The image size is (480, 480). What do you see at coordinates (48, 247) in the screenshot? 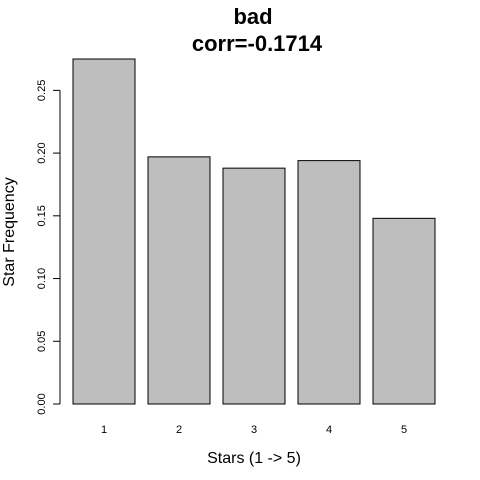
I see `y-axis: 0.00 0.05 0.10 0.15 0.20 0.25` at bounding box center [48, 247].